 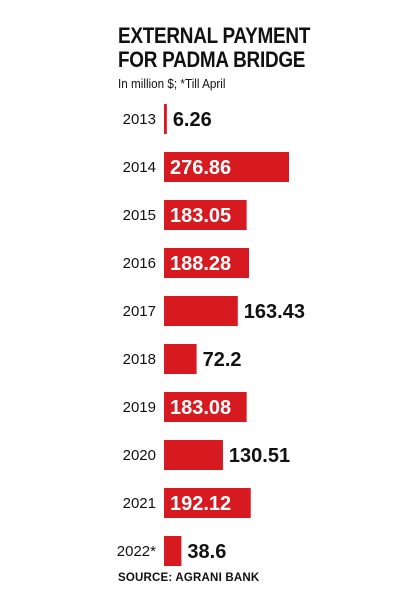 What do you see at coordinates (200, 504) in the screenshot?
I see `value-label: 192.12` at bounding box center [200, 504].